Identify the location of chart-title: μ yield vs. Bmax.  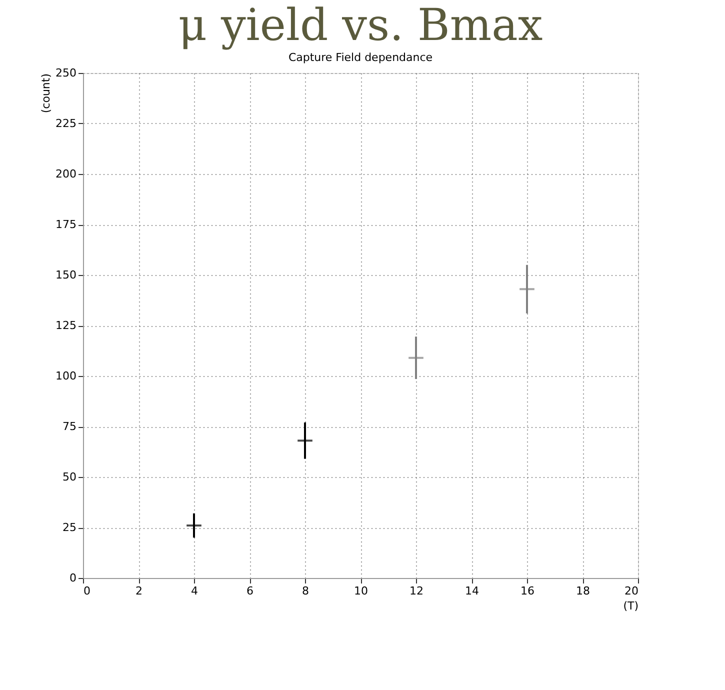
(360, 25).